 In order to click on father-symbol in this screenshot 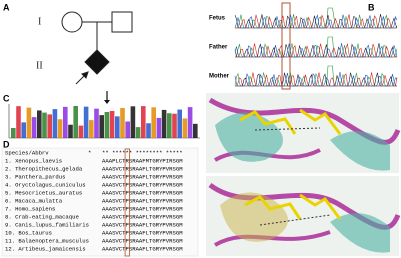, I will do `click(122, 22)`.